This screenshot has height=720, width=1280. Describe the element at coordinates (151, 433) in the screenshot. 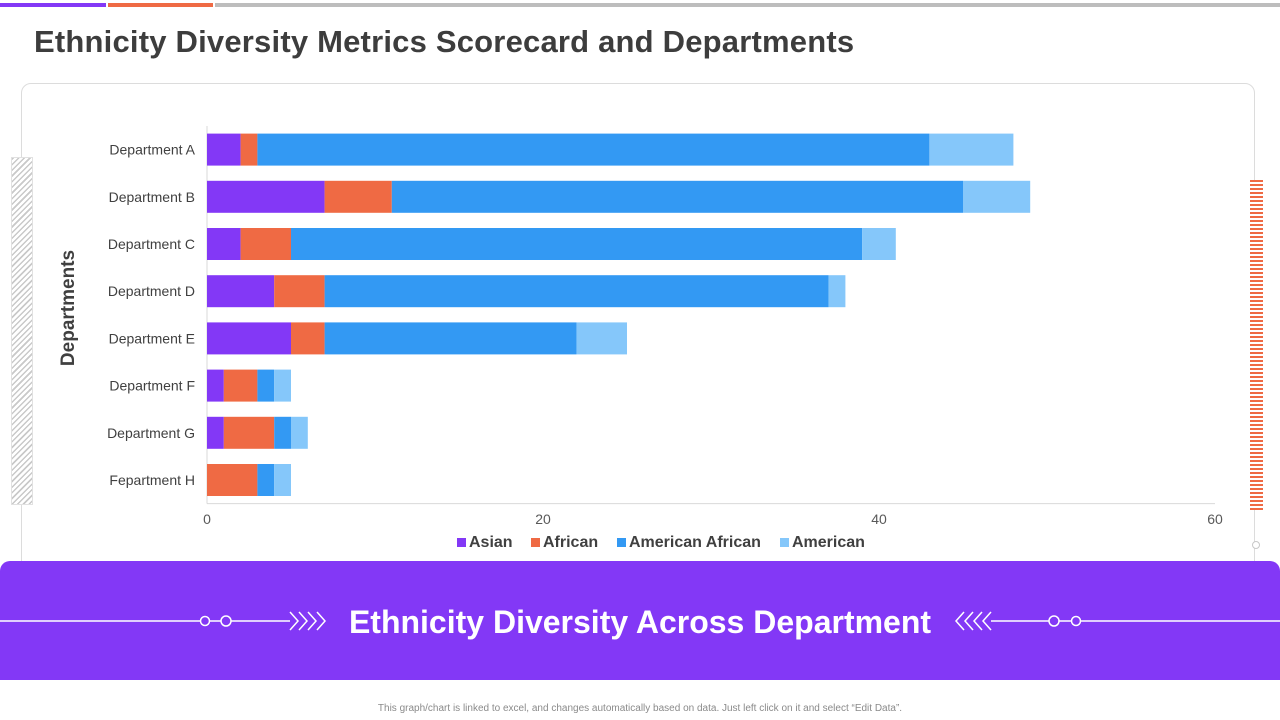

I see `y-tick-label: Department G` at that location.